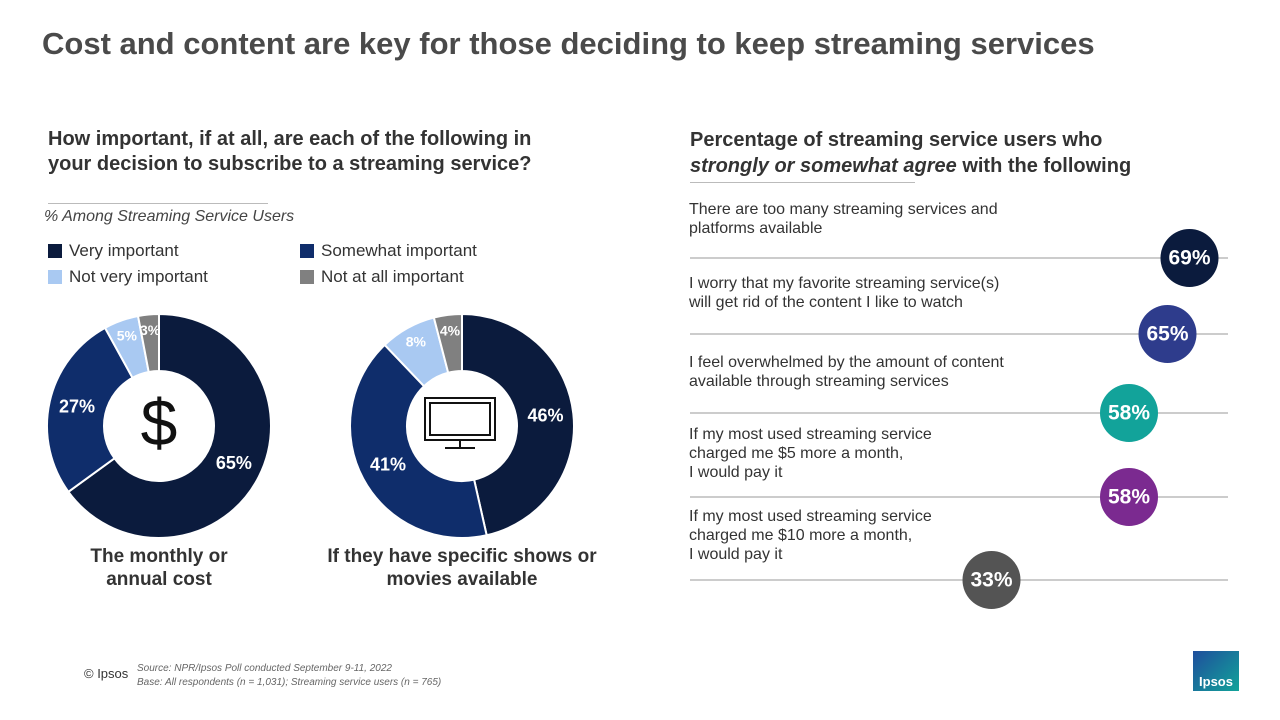 Image resolution: width=1280 pixels, height=720 pixels. I want to click on legend-label: Not at all important, so click(392, 276).